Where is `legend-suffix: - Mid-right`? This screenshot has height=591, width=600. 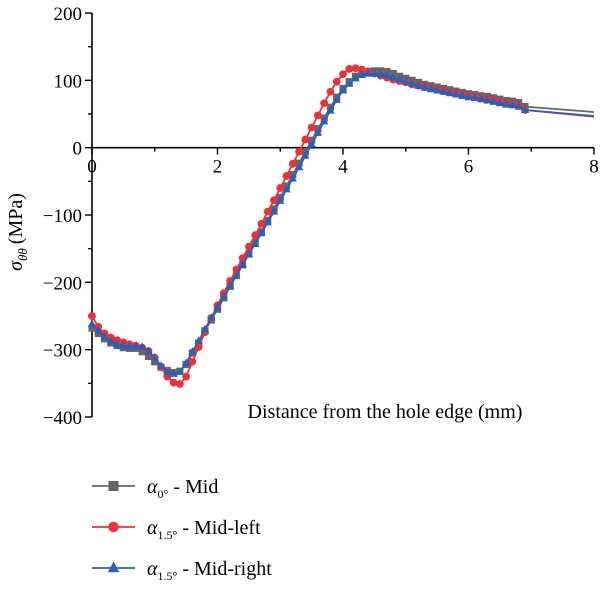 legend-suffix: - Mid-right is located at coordinates (224, 569).